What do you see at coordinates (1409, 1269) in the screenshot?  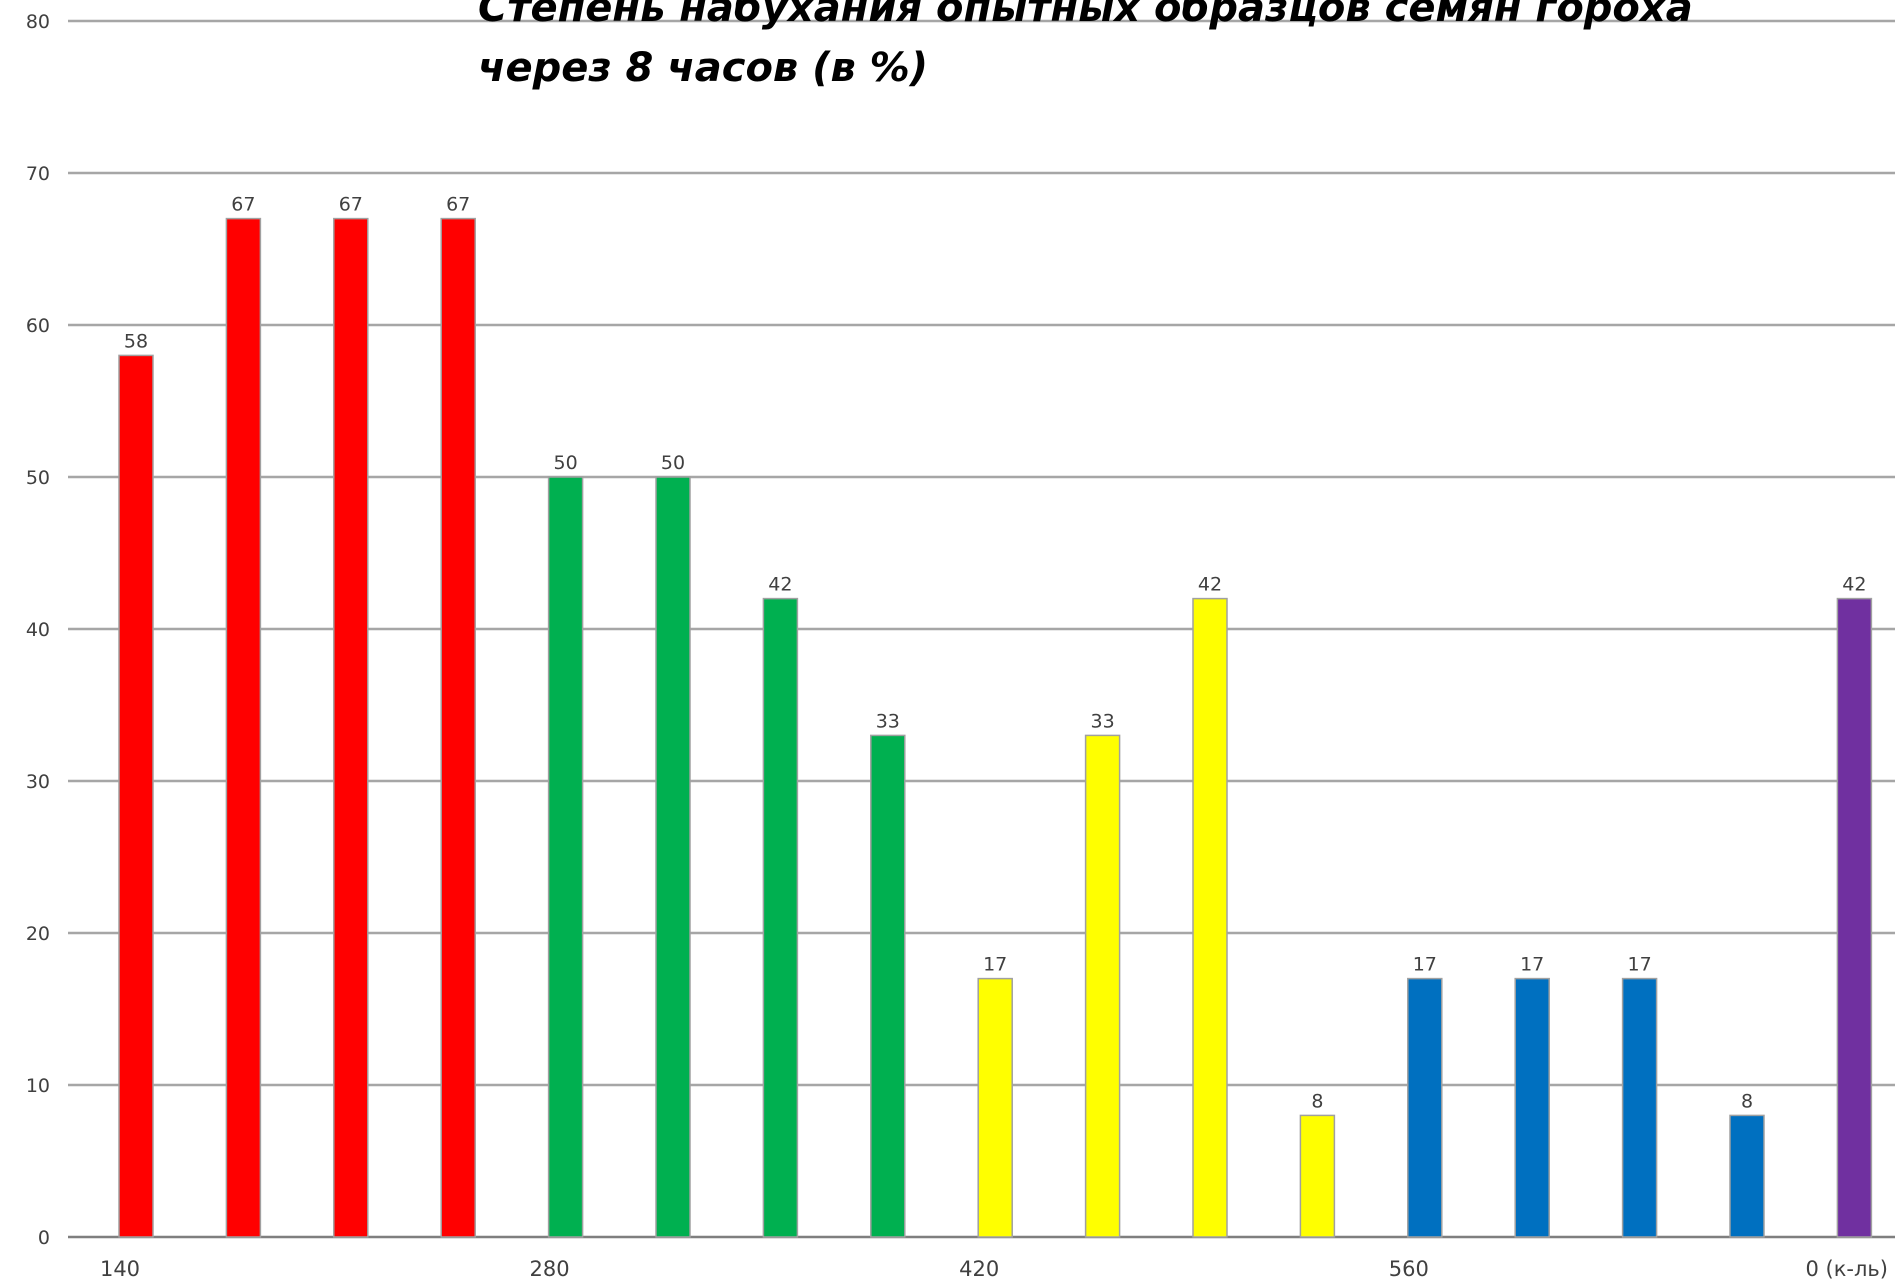 I see `x-tick-label: 560` at bounding box center [1409, 1269].